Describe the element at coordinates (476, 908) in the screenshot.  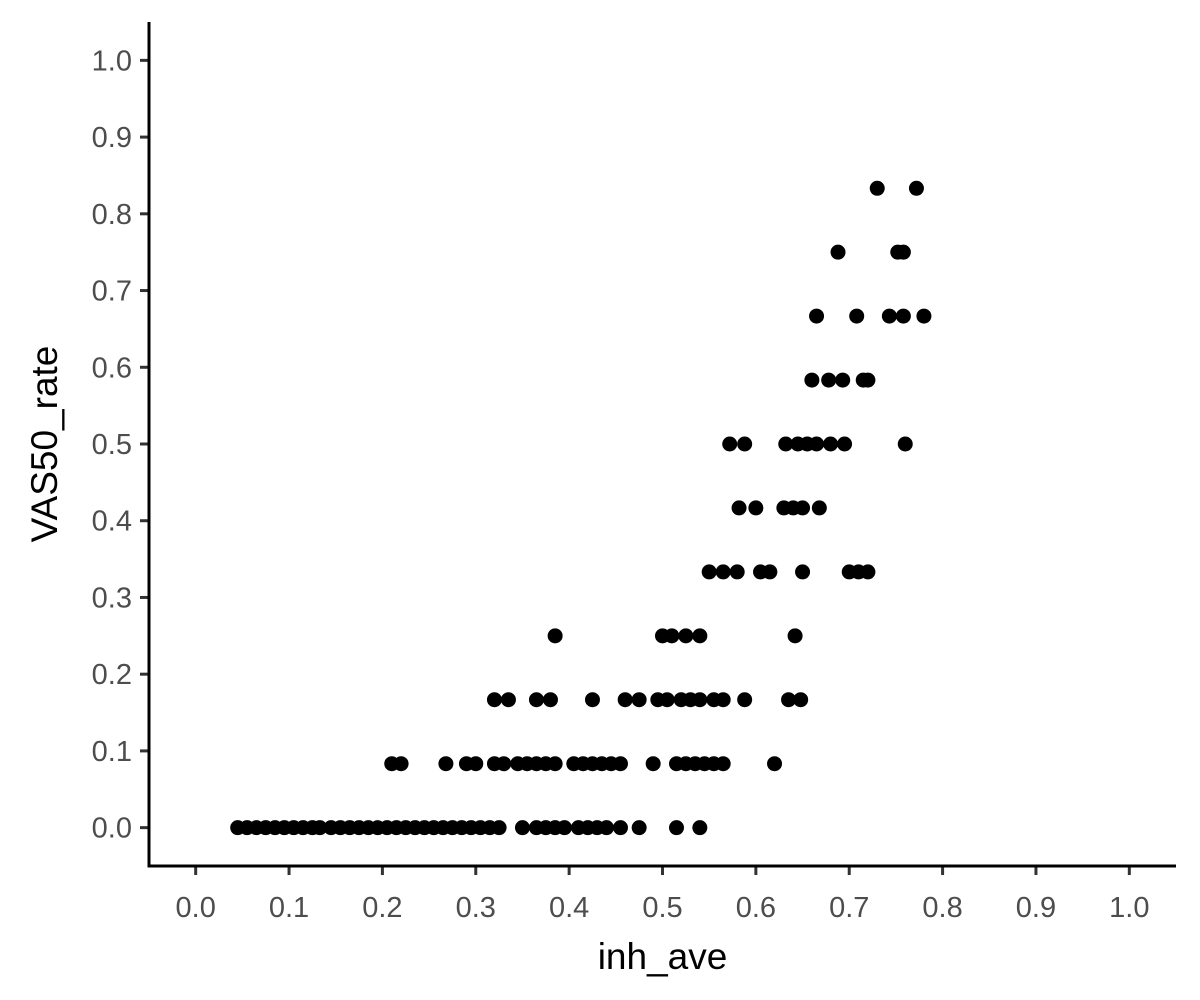
I see `x-tick-label: 0.3` at that location.